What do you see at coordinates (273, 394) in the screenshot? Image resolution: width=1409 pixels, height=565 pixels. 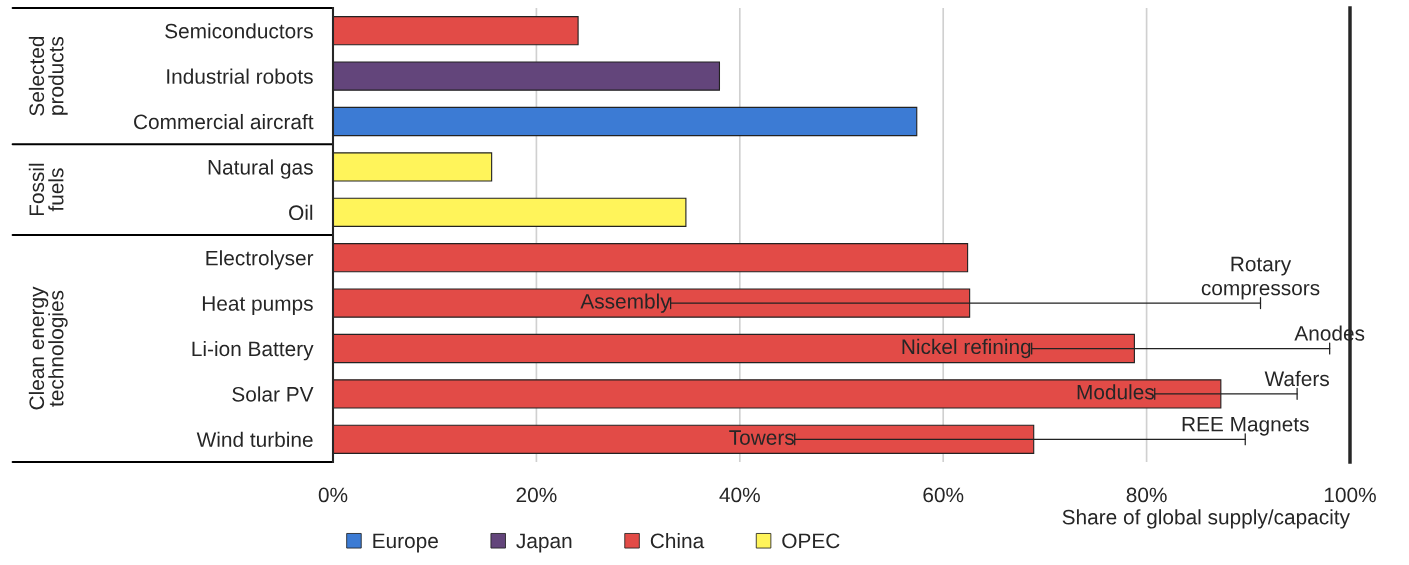 I see `y-tick-label: Solar PV` at bounding box center [273, 394].